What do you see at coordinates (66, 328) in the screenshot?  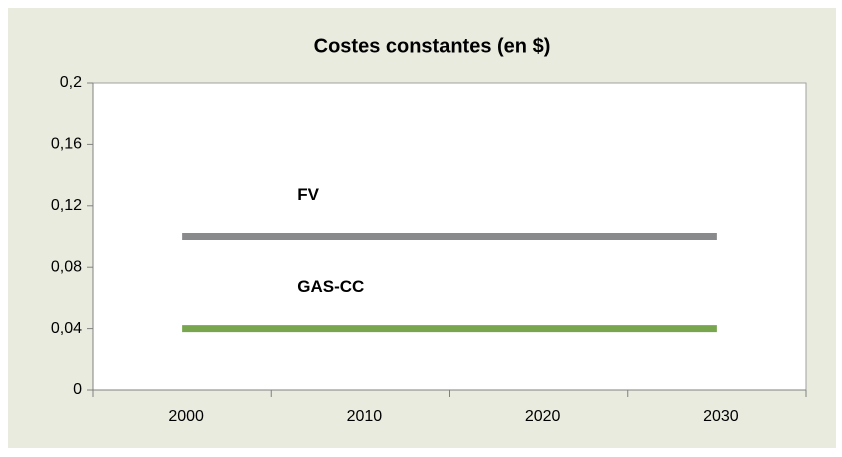 I see `y-tick-label: 0,04` at bounding box center [66, 328].